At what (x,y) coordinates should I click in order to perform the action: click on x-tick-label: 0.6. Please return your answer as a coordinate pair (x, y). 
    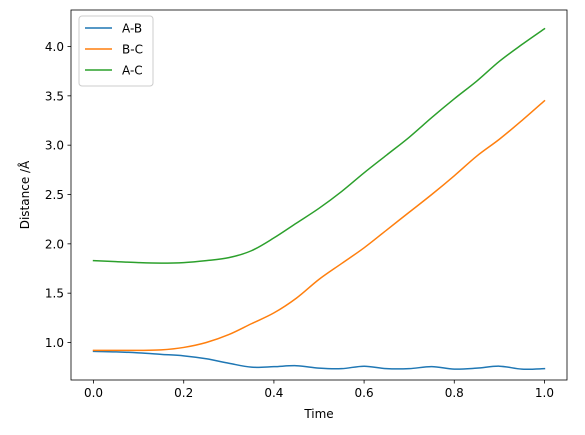
    Looking at the image, I should click on (364, 393).